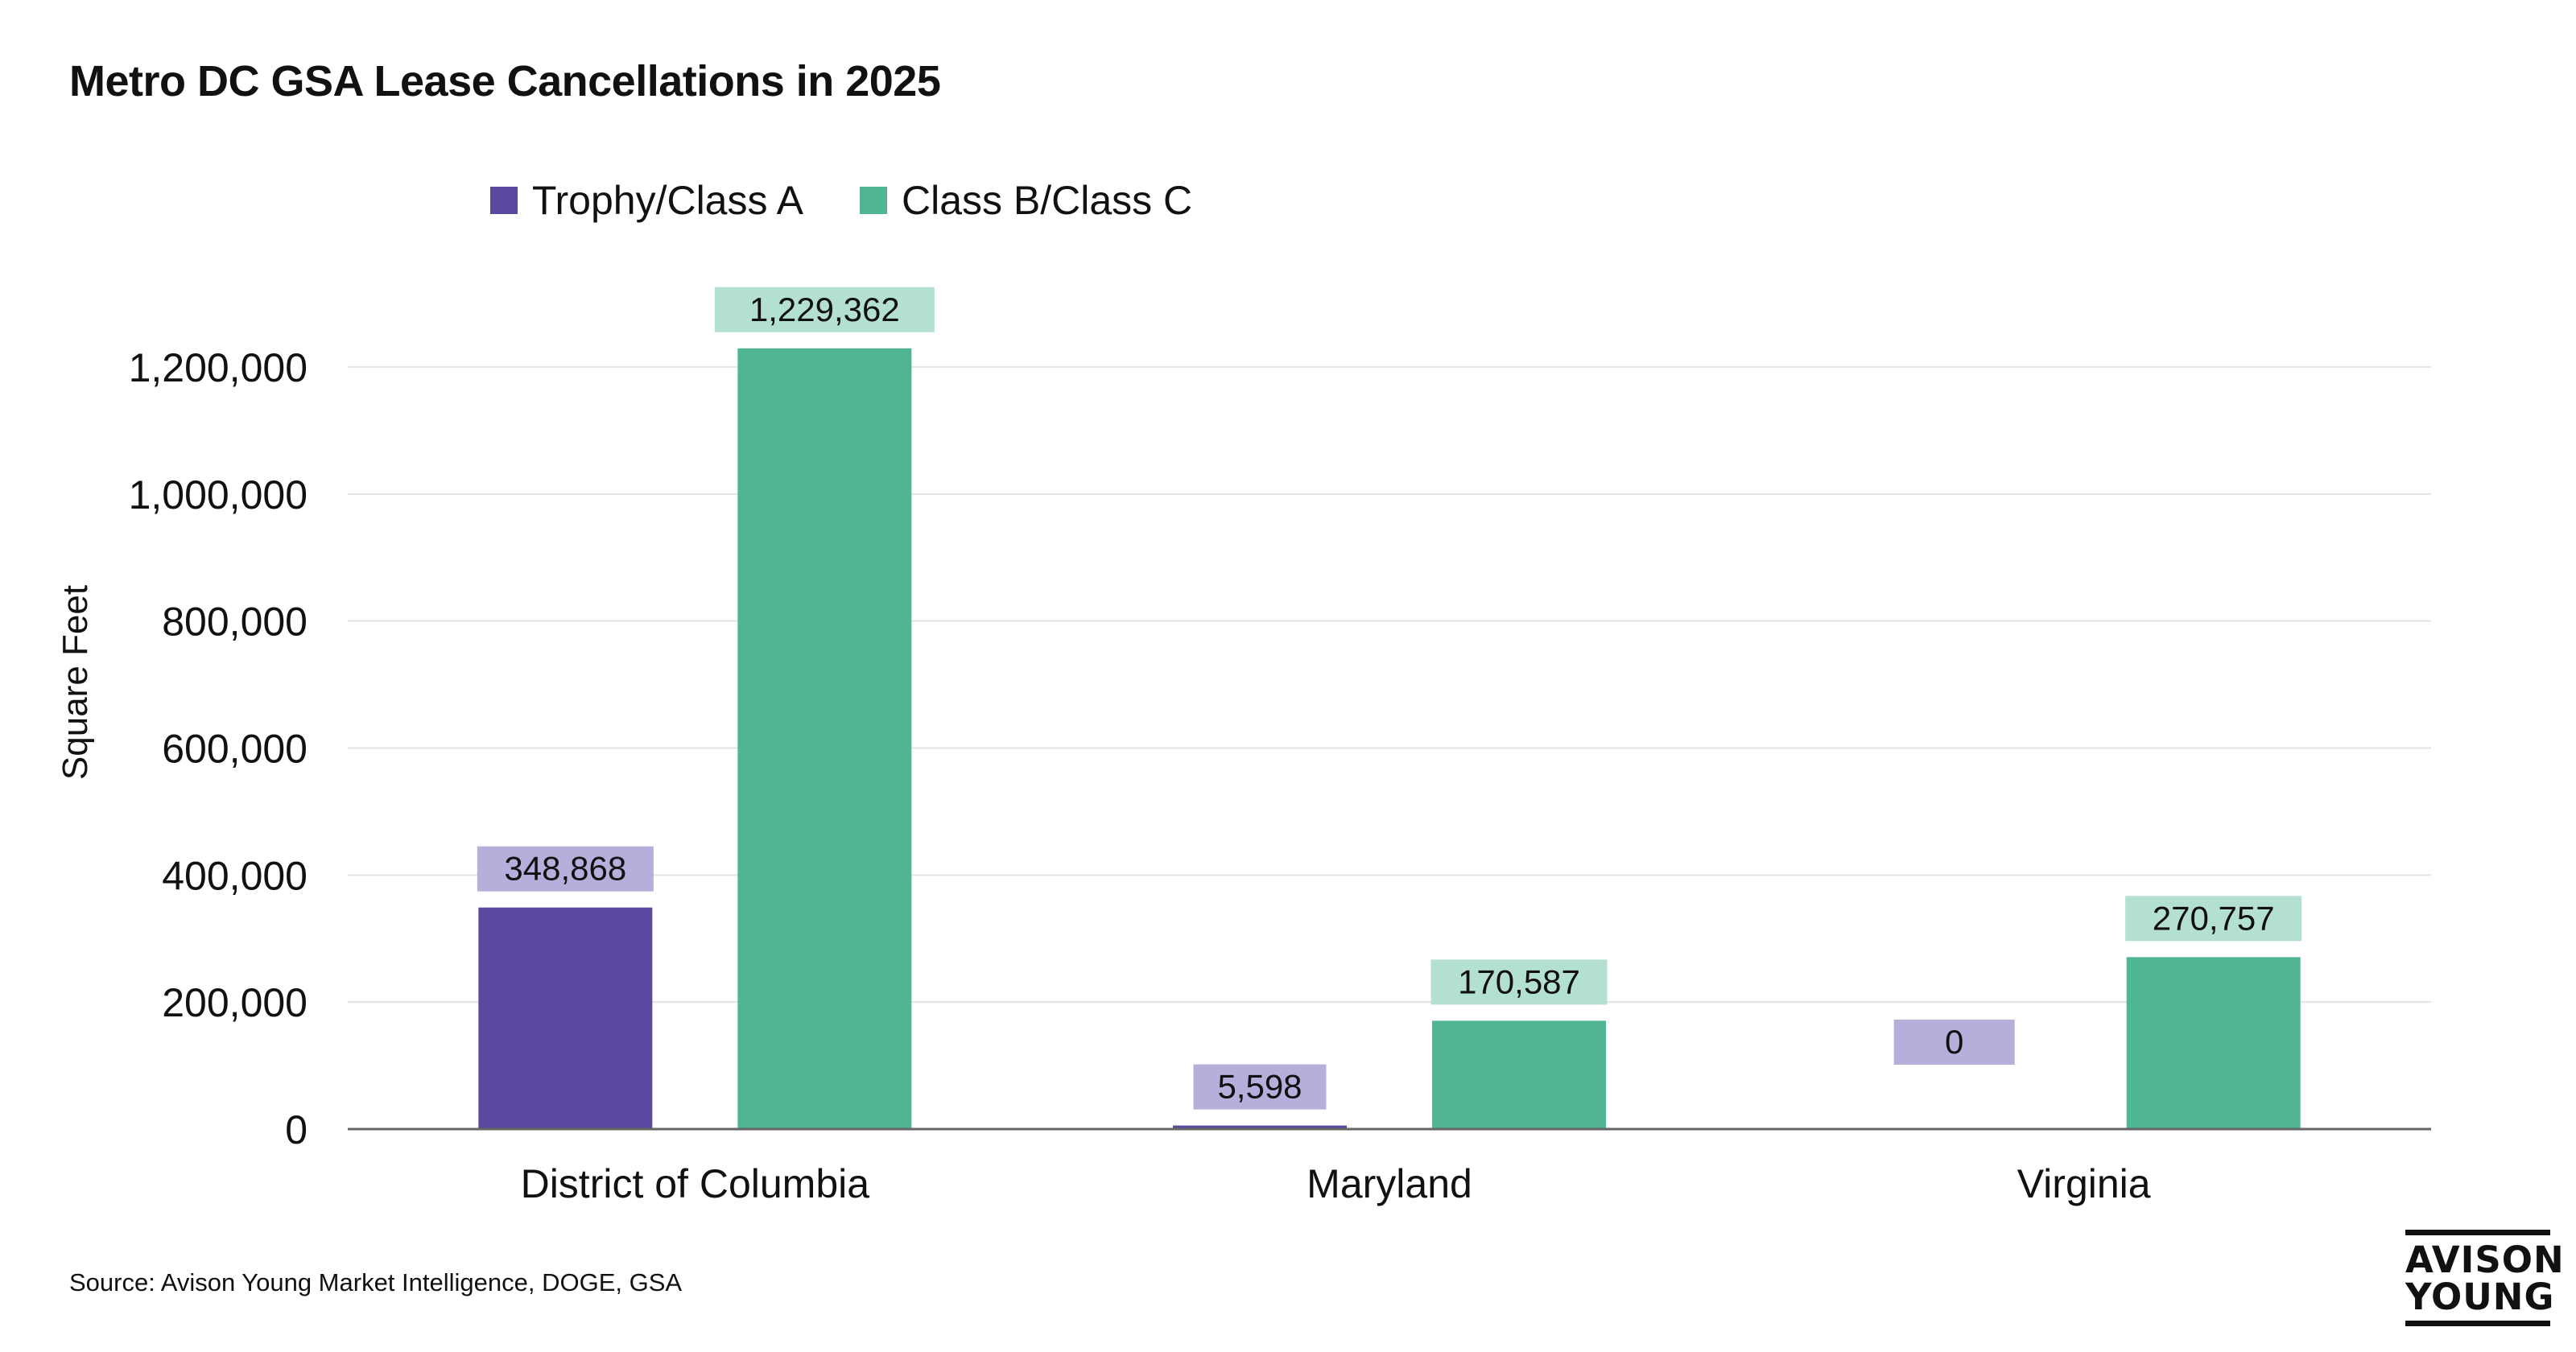 This screenshot has height=1352, width=2576. Describe the element at coordinates (2485, 1260) in the screenshot. I see `logo-line-1: AVISON` at that location.